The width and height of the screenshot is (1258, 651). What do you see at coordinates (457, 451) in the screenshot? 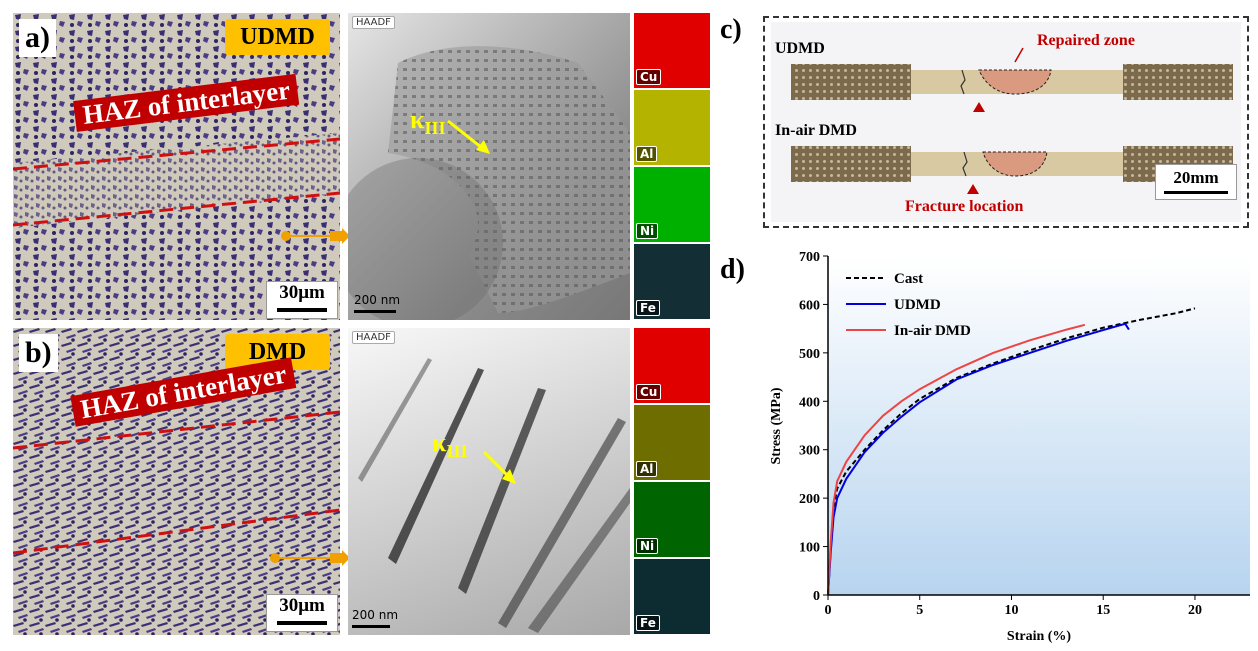
I see `kappa-sub-b: III` at bounding box center [457, 451].